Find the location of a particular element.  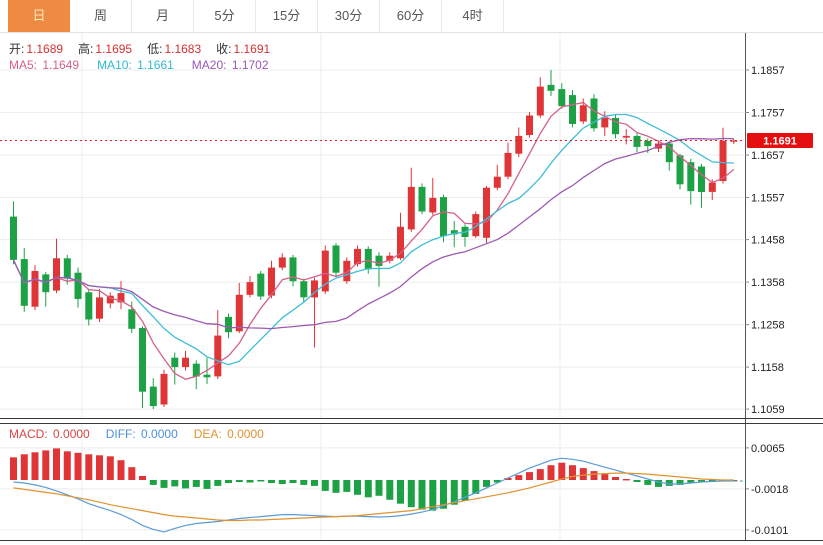

price-axis-tick: 1.1358 is located at coordinates (768, 283).